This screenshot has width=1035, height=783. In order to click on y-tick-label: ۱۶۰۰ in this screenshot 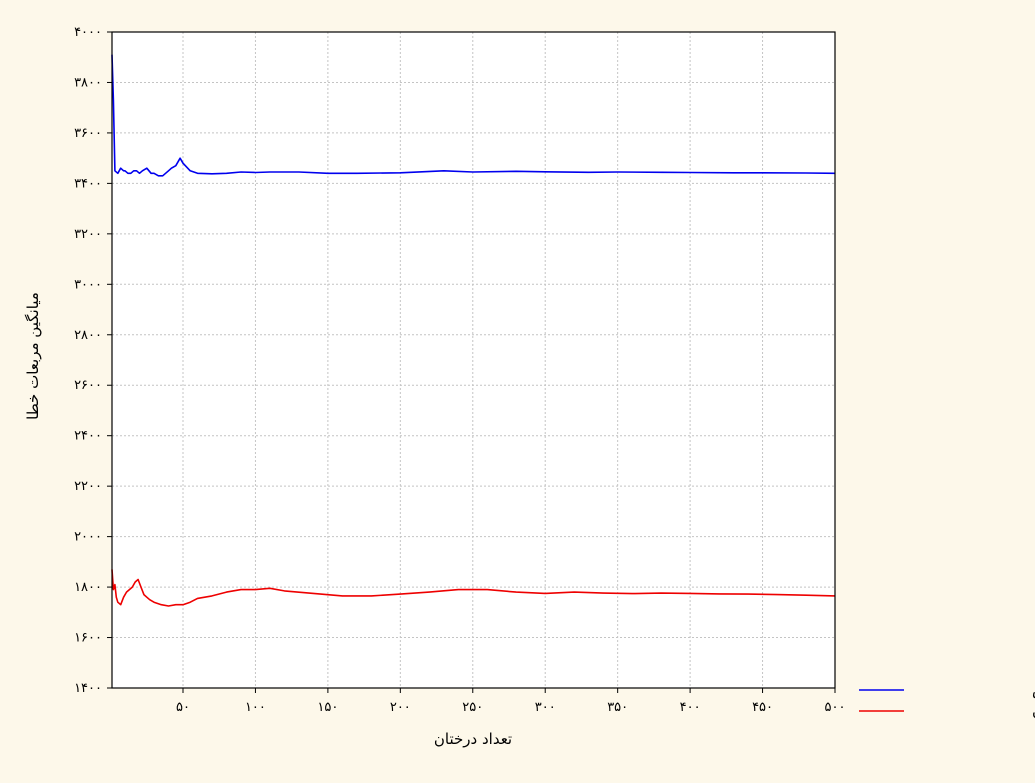, I will do `click(88, 638)`.